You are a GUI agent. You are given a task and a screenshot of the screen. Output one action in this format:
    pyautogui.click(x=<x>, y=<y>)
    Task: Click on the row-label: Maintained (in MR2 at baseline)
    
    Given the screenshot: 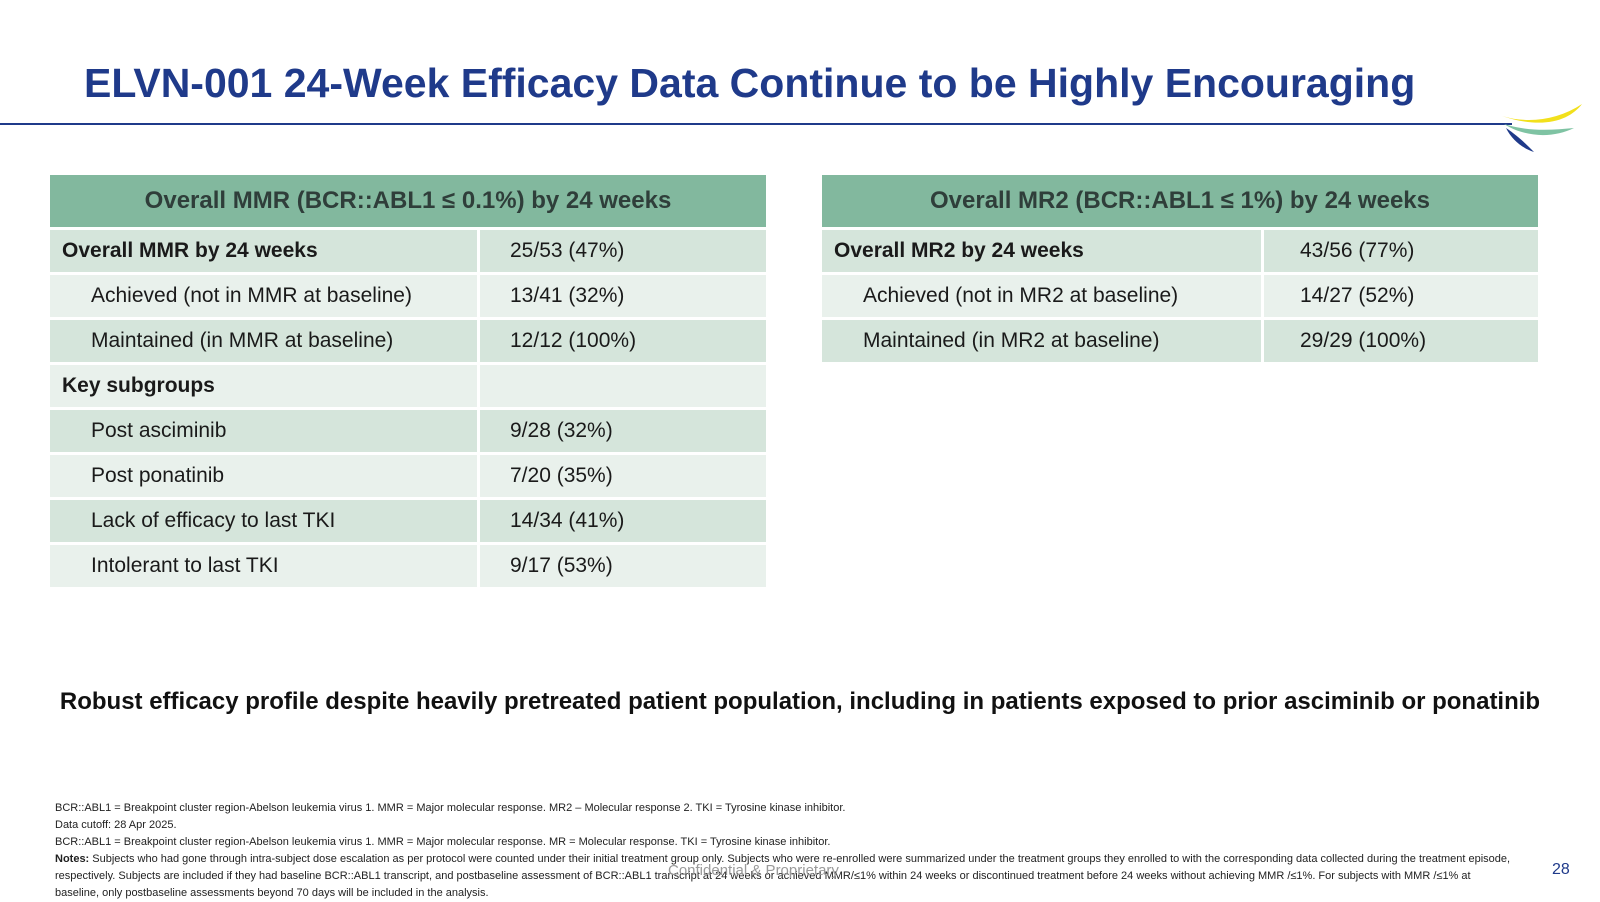 What is the action you would take?
    pyautogui.click(x=1043, y=341)
    